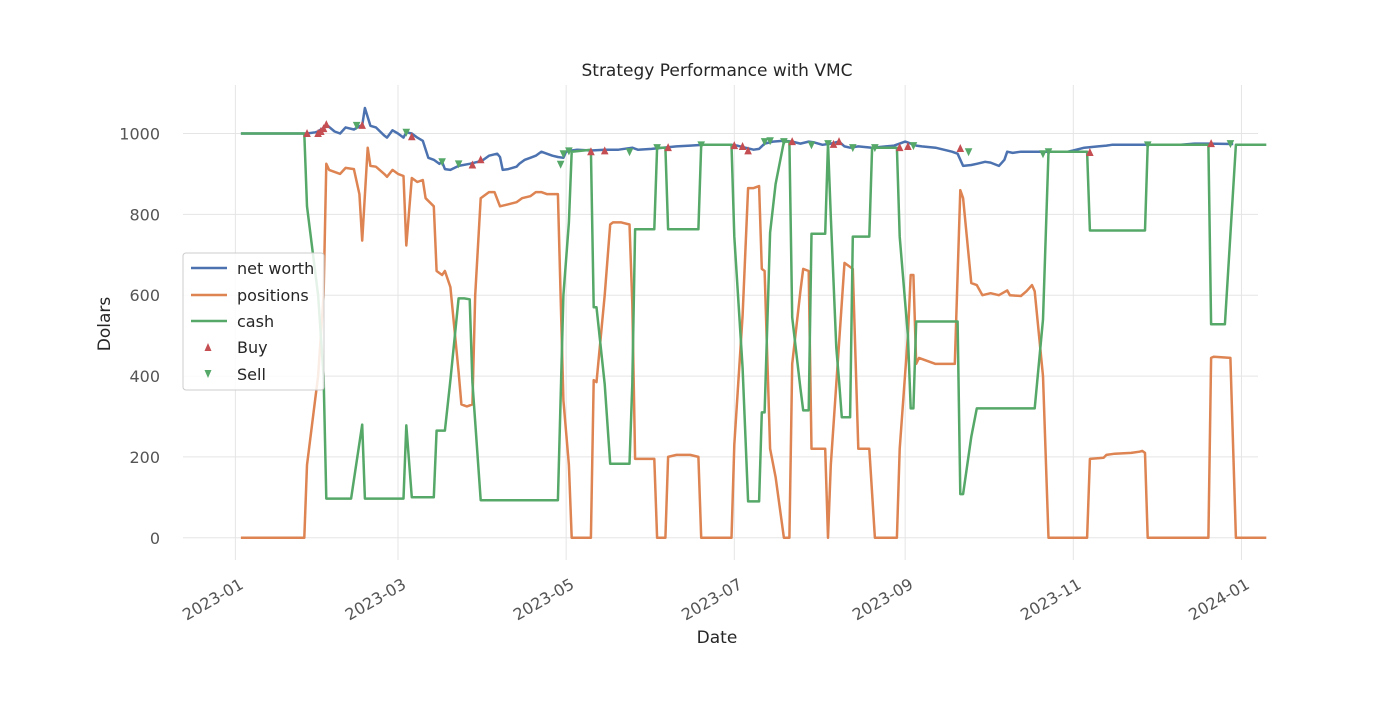 This screenshot has width=1400, height=704. What do you see at coordinates (139, 134) in the screenshot?
I see `y-tick-label: 1000` at bounding box center [139, 134].